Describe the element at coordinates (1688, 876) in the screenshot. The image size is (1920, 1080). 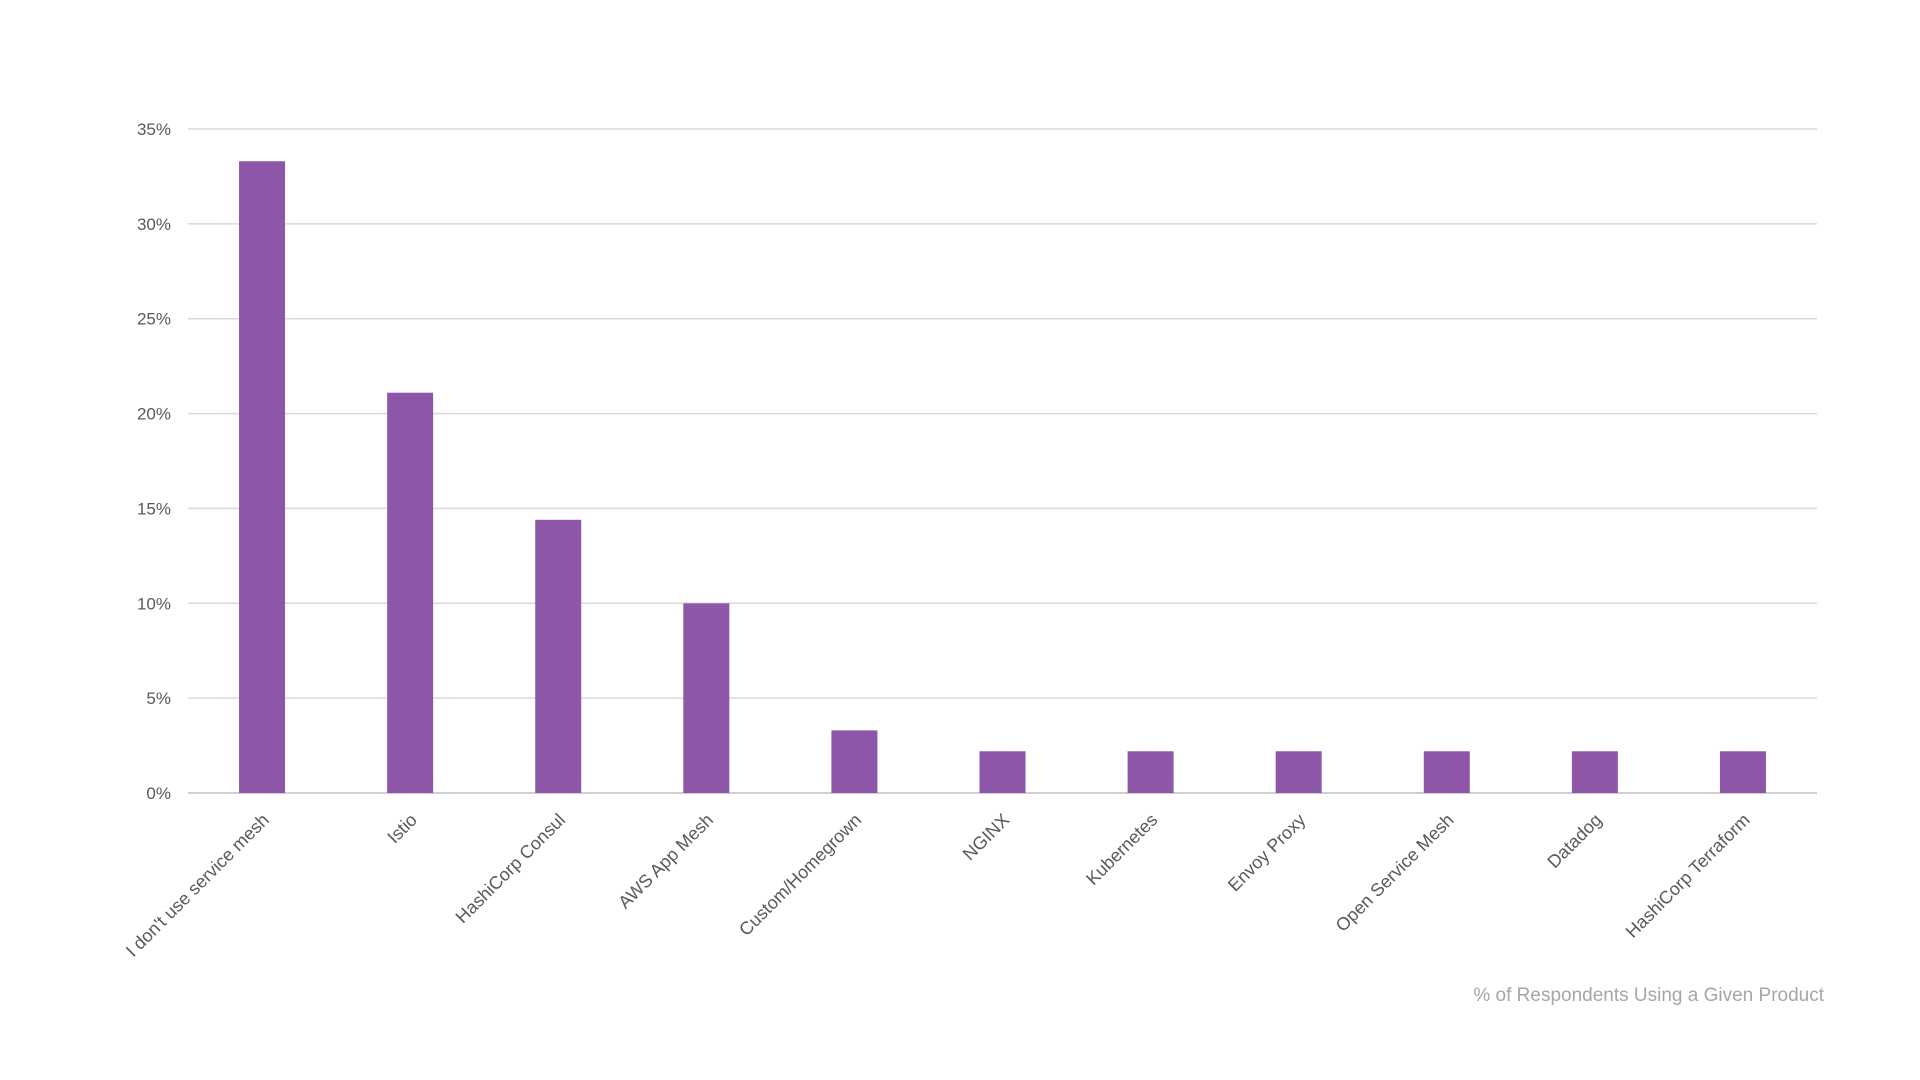
I see `x-tick-label: HashiCorp Terraform` at that location.